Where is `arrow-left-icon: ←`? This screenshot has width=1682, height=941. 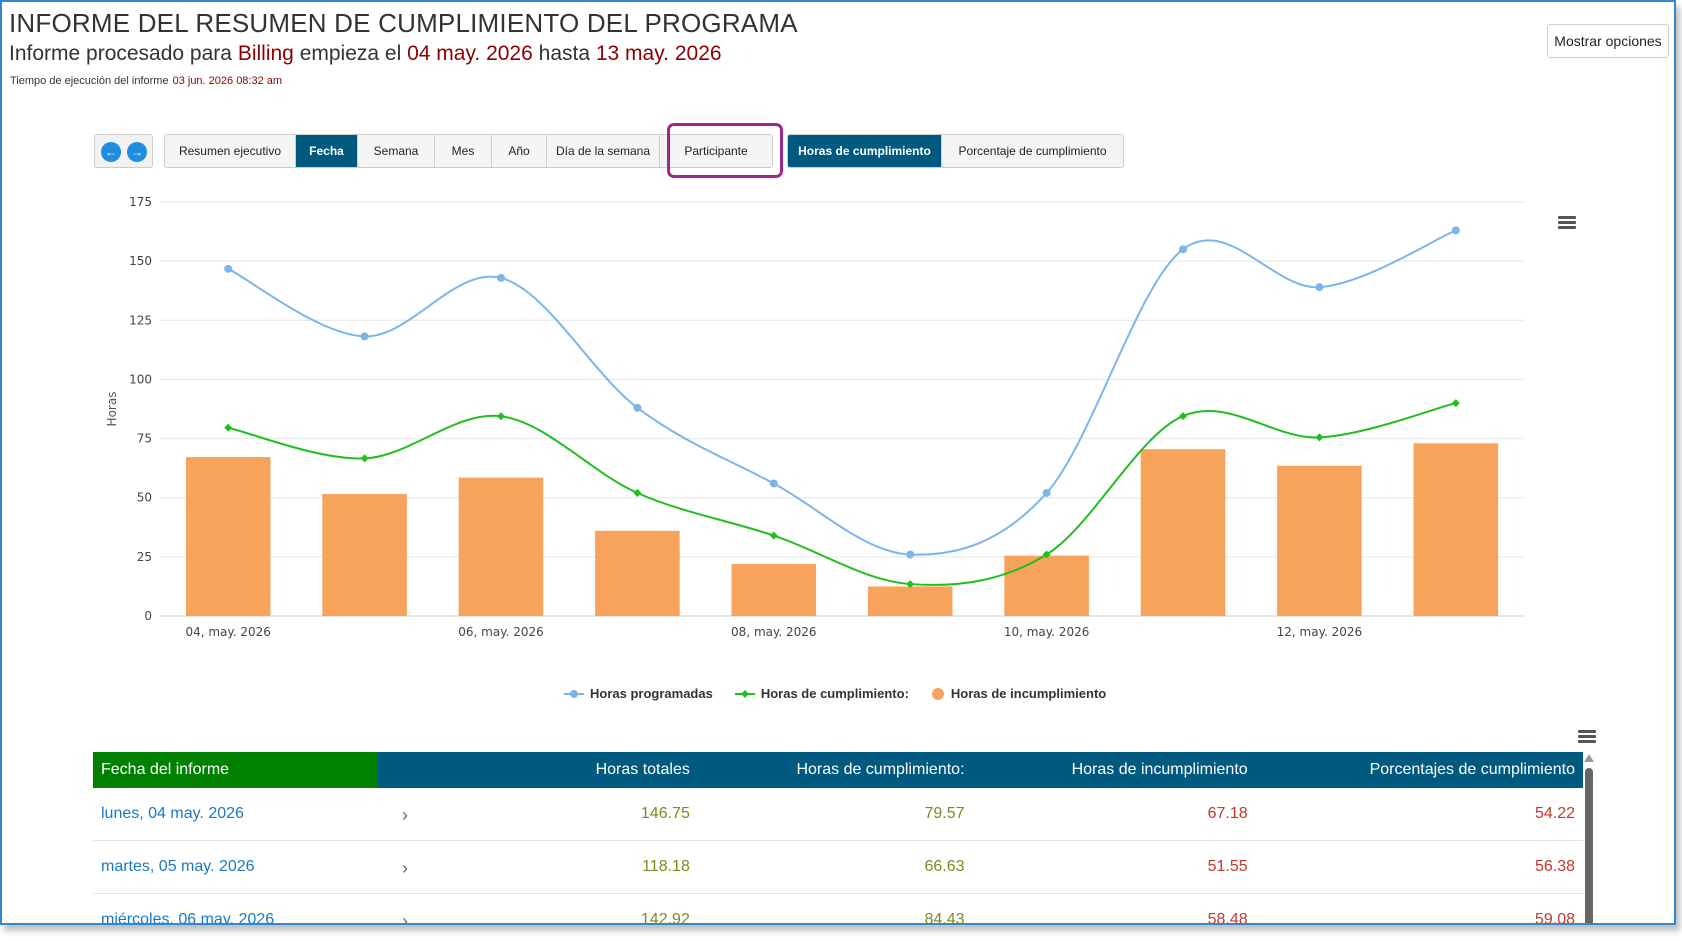
arrow-left-icon: ← is located at coordinates (111, 152).